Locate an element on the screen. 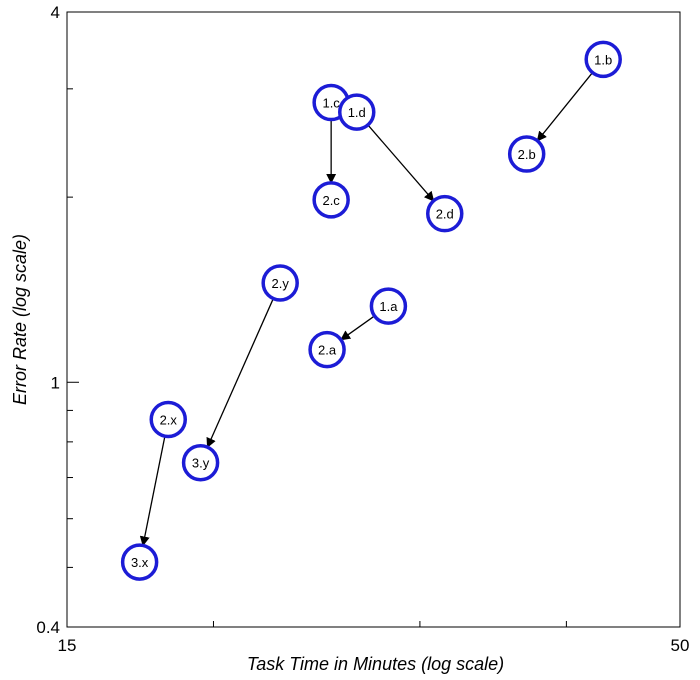 The width and height of the screenshot is (700, 680). data-point-1-a: 1.a is located at coordinates (388, 306).